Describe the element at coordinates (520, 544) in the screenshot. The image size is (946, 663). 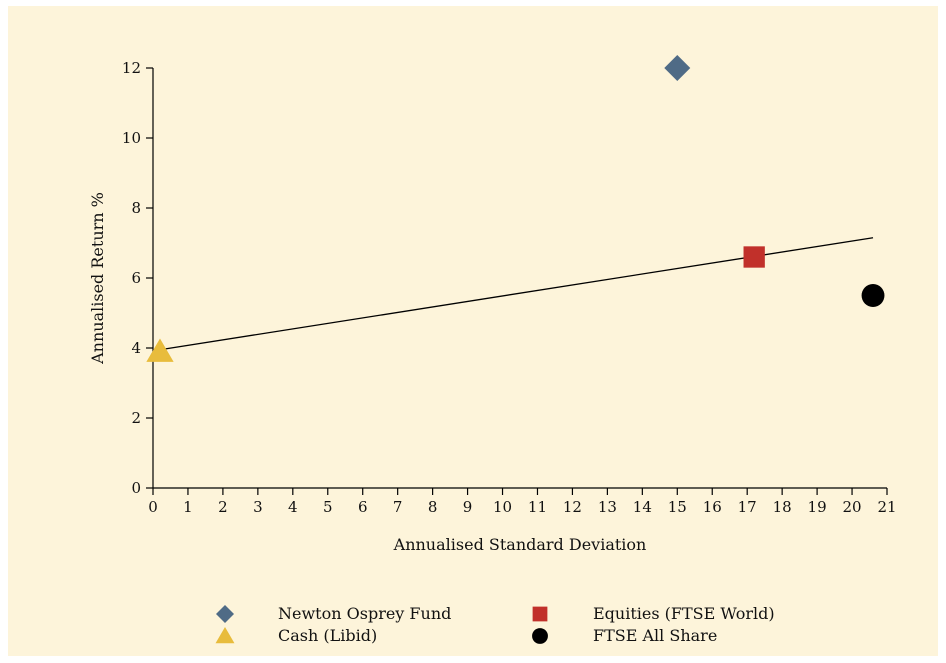
I see `x-axis-title: Annualised Standard Deviation` at that location.